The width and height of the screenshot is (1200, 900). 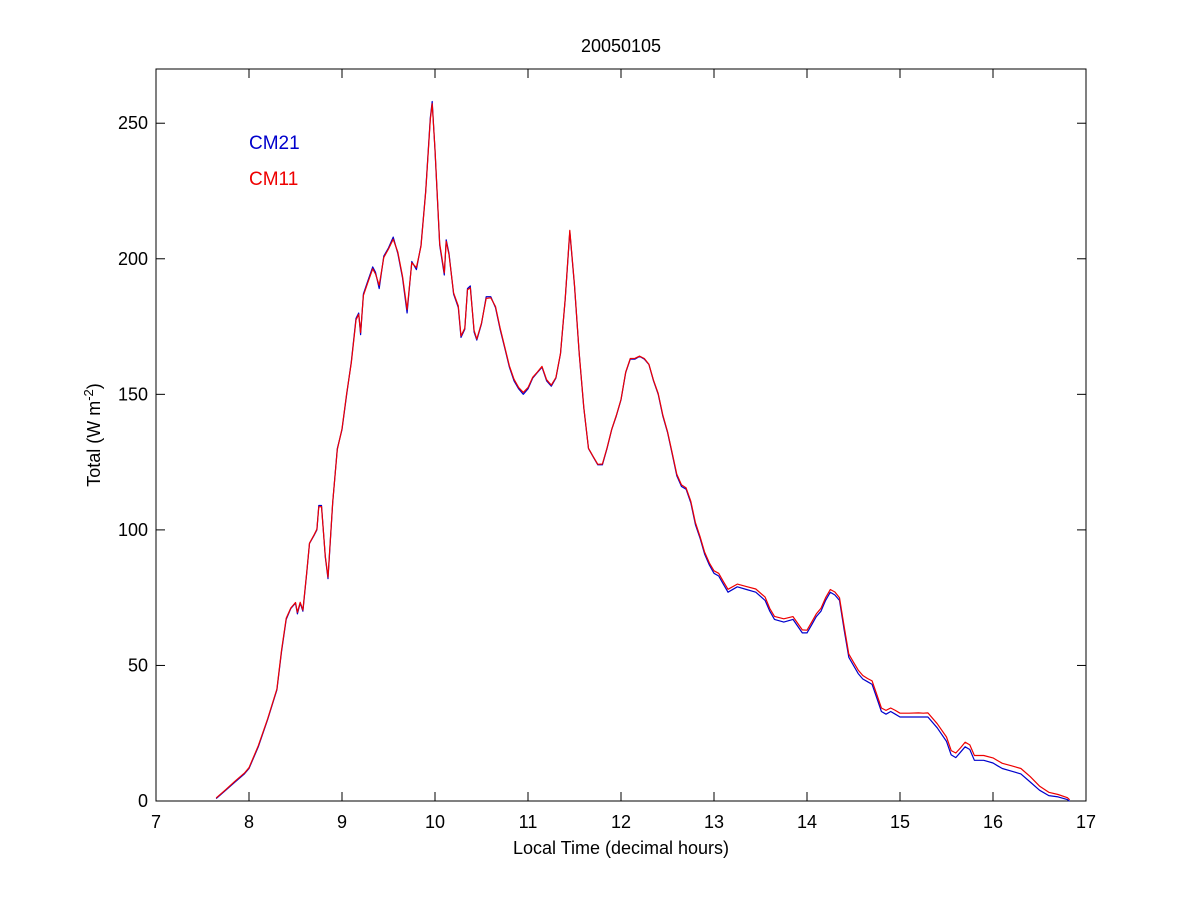 I want to click on x-tick-label: 14, so click(x=807, y=822).